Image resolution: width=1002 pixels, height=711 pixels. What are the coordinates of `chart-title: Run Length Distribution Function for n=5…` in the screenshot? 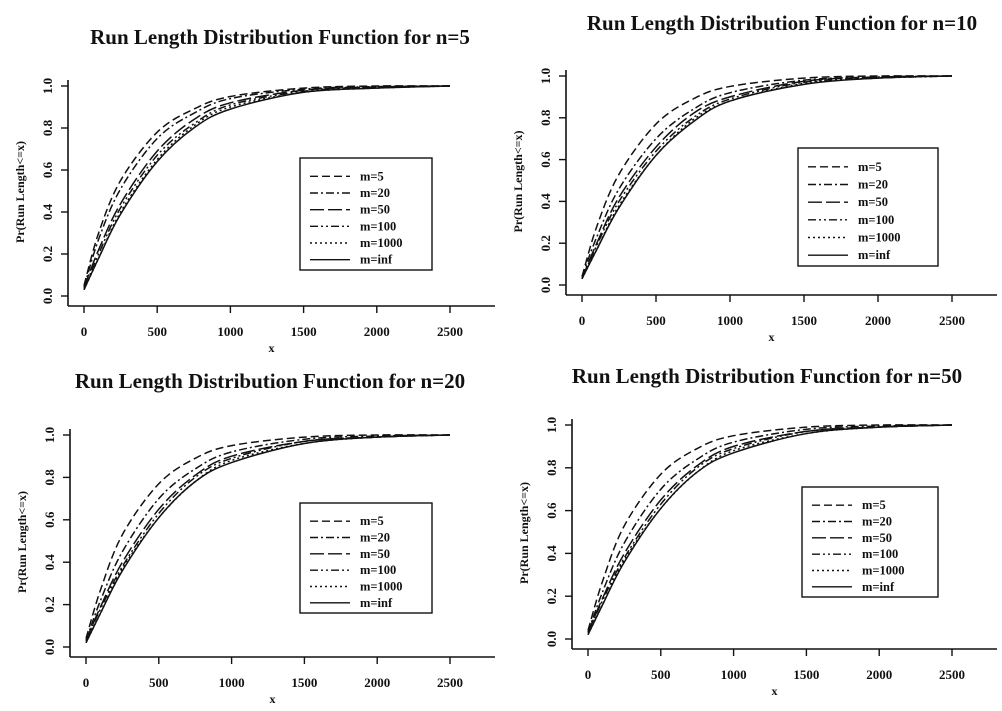 It's located at (767, 376).